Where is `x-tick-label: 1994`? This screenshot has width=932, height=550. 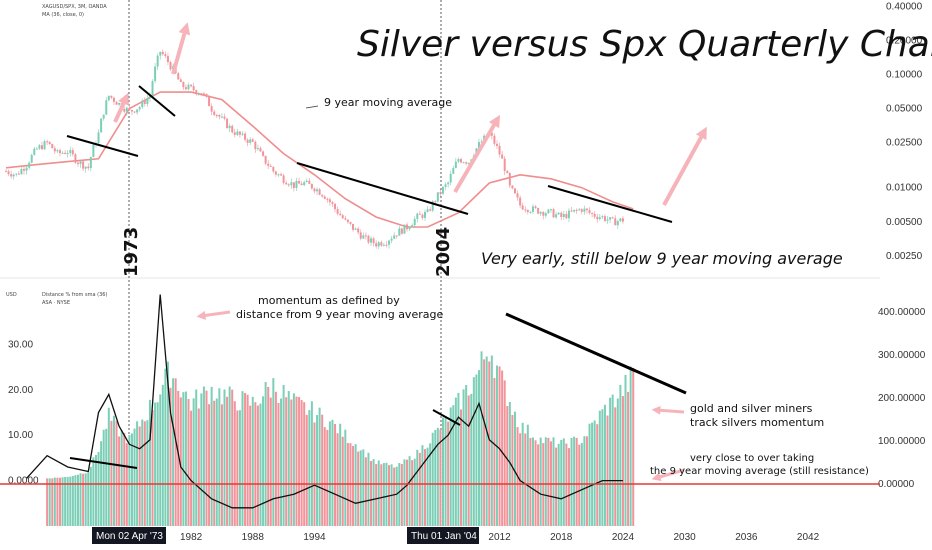 x-tick-label: 1994 is located at coordinates (314, 537).